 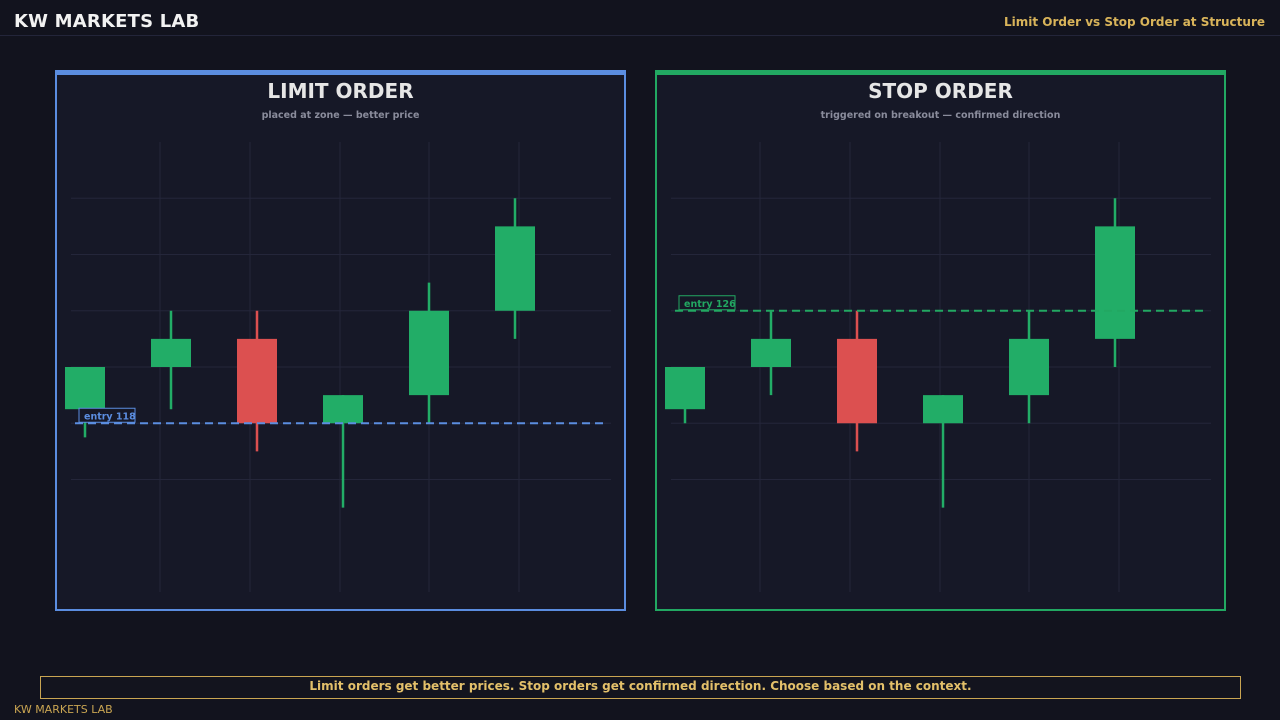 I want to click on brand-title: KW MARKETS LAB, so click(x=107, y=21).